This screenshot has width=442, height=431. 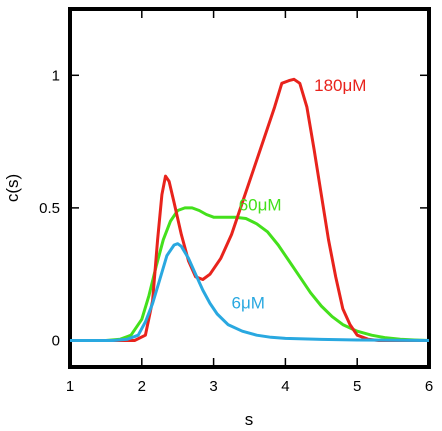 What do you see at coordinates (12, 188) in the screenshot?
I see `y-axis-title: c(s)` at bounding box center [12, 188].